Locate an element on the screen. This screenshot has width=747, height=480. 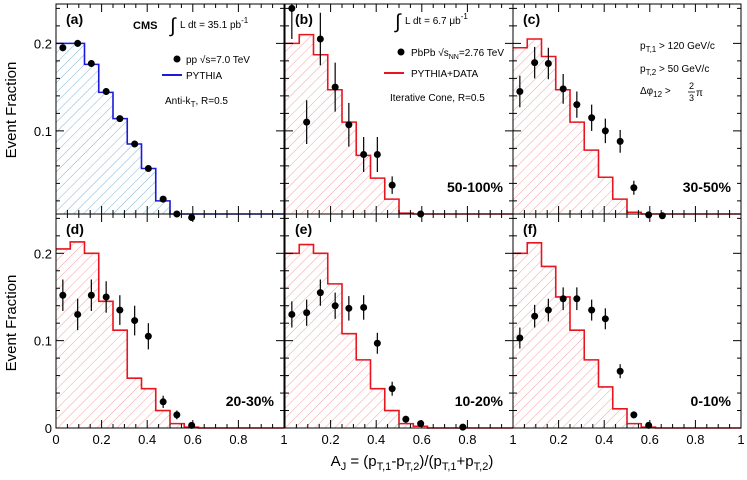
y-axis-label: Event Fraction is located at coordinates (11, 110).